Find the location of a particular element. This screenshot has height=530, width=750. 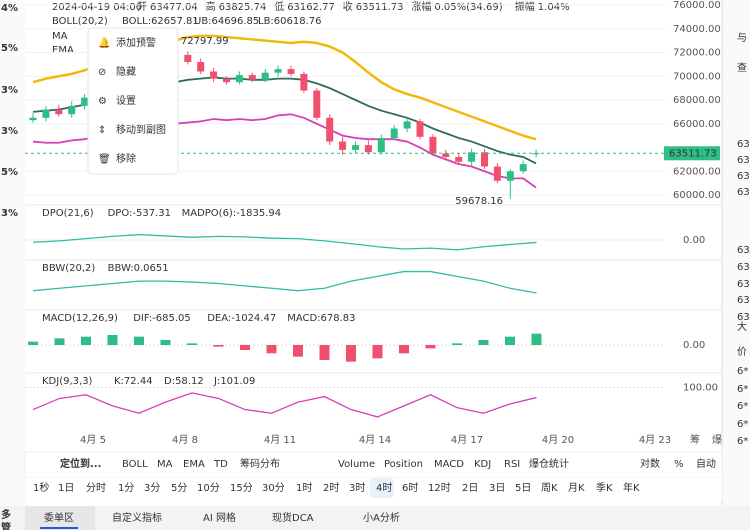

panel-legend: K:72.44 is located at coordinates (133, 381).